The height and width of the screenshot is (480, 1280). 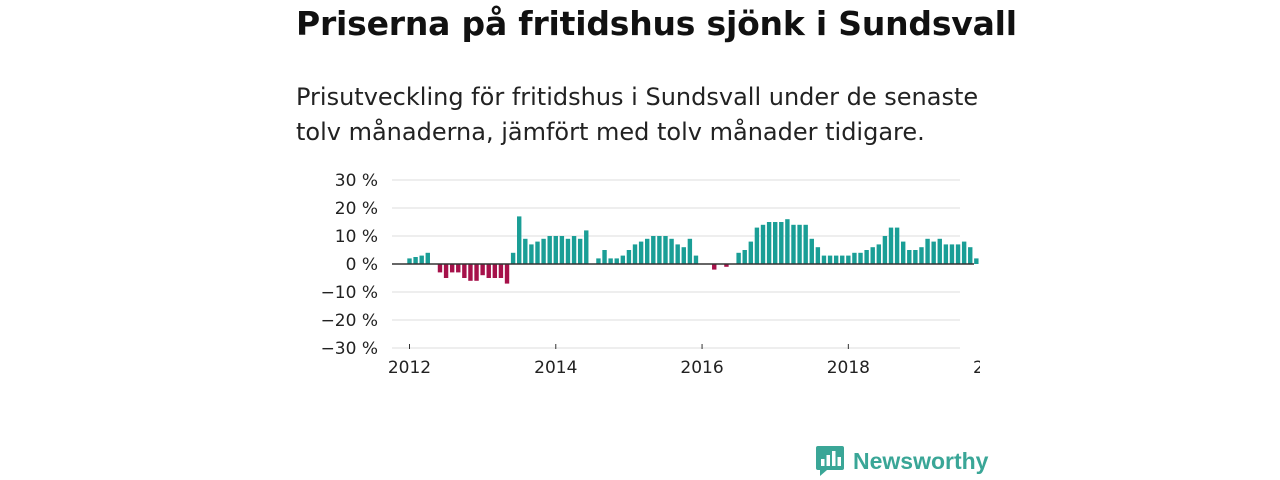 I want to click on x-tick-label: 2018, so click(x=848, y=368).